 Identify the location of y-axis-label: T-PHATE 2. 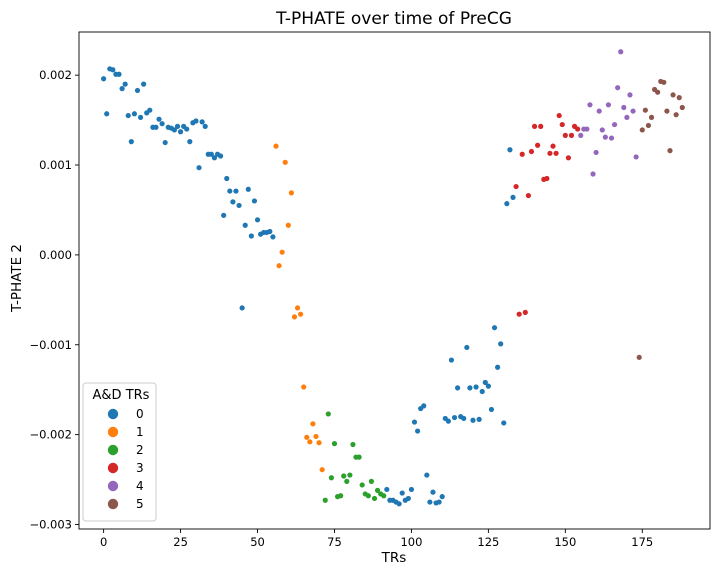
(17, 278).